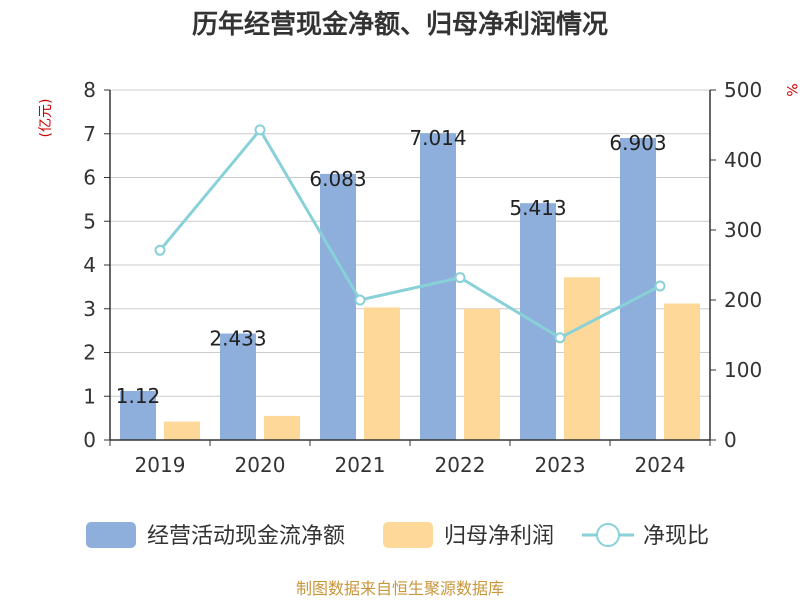  Describe the element at coordinates (382, 373) in the screenshot. I see `bar-net-profit-2021` at that location.